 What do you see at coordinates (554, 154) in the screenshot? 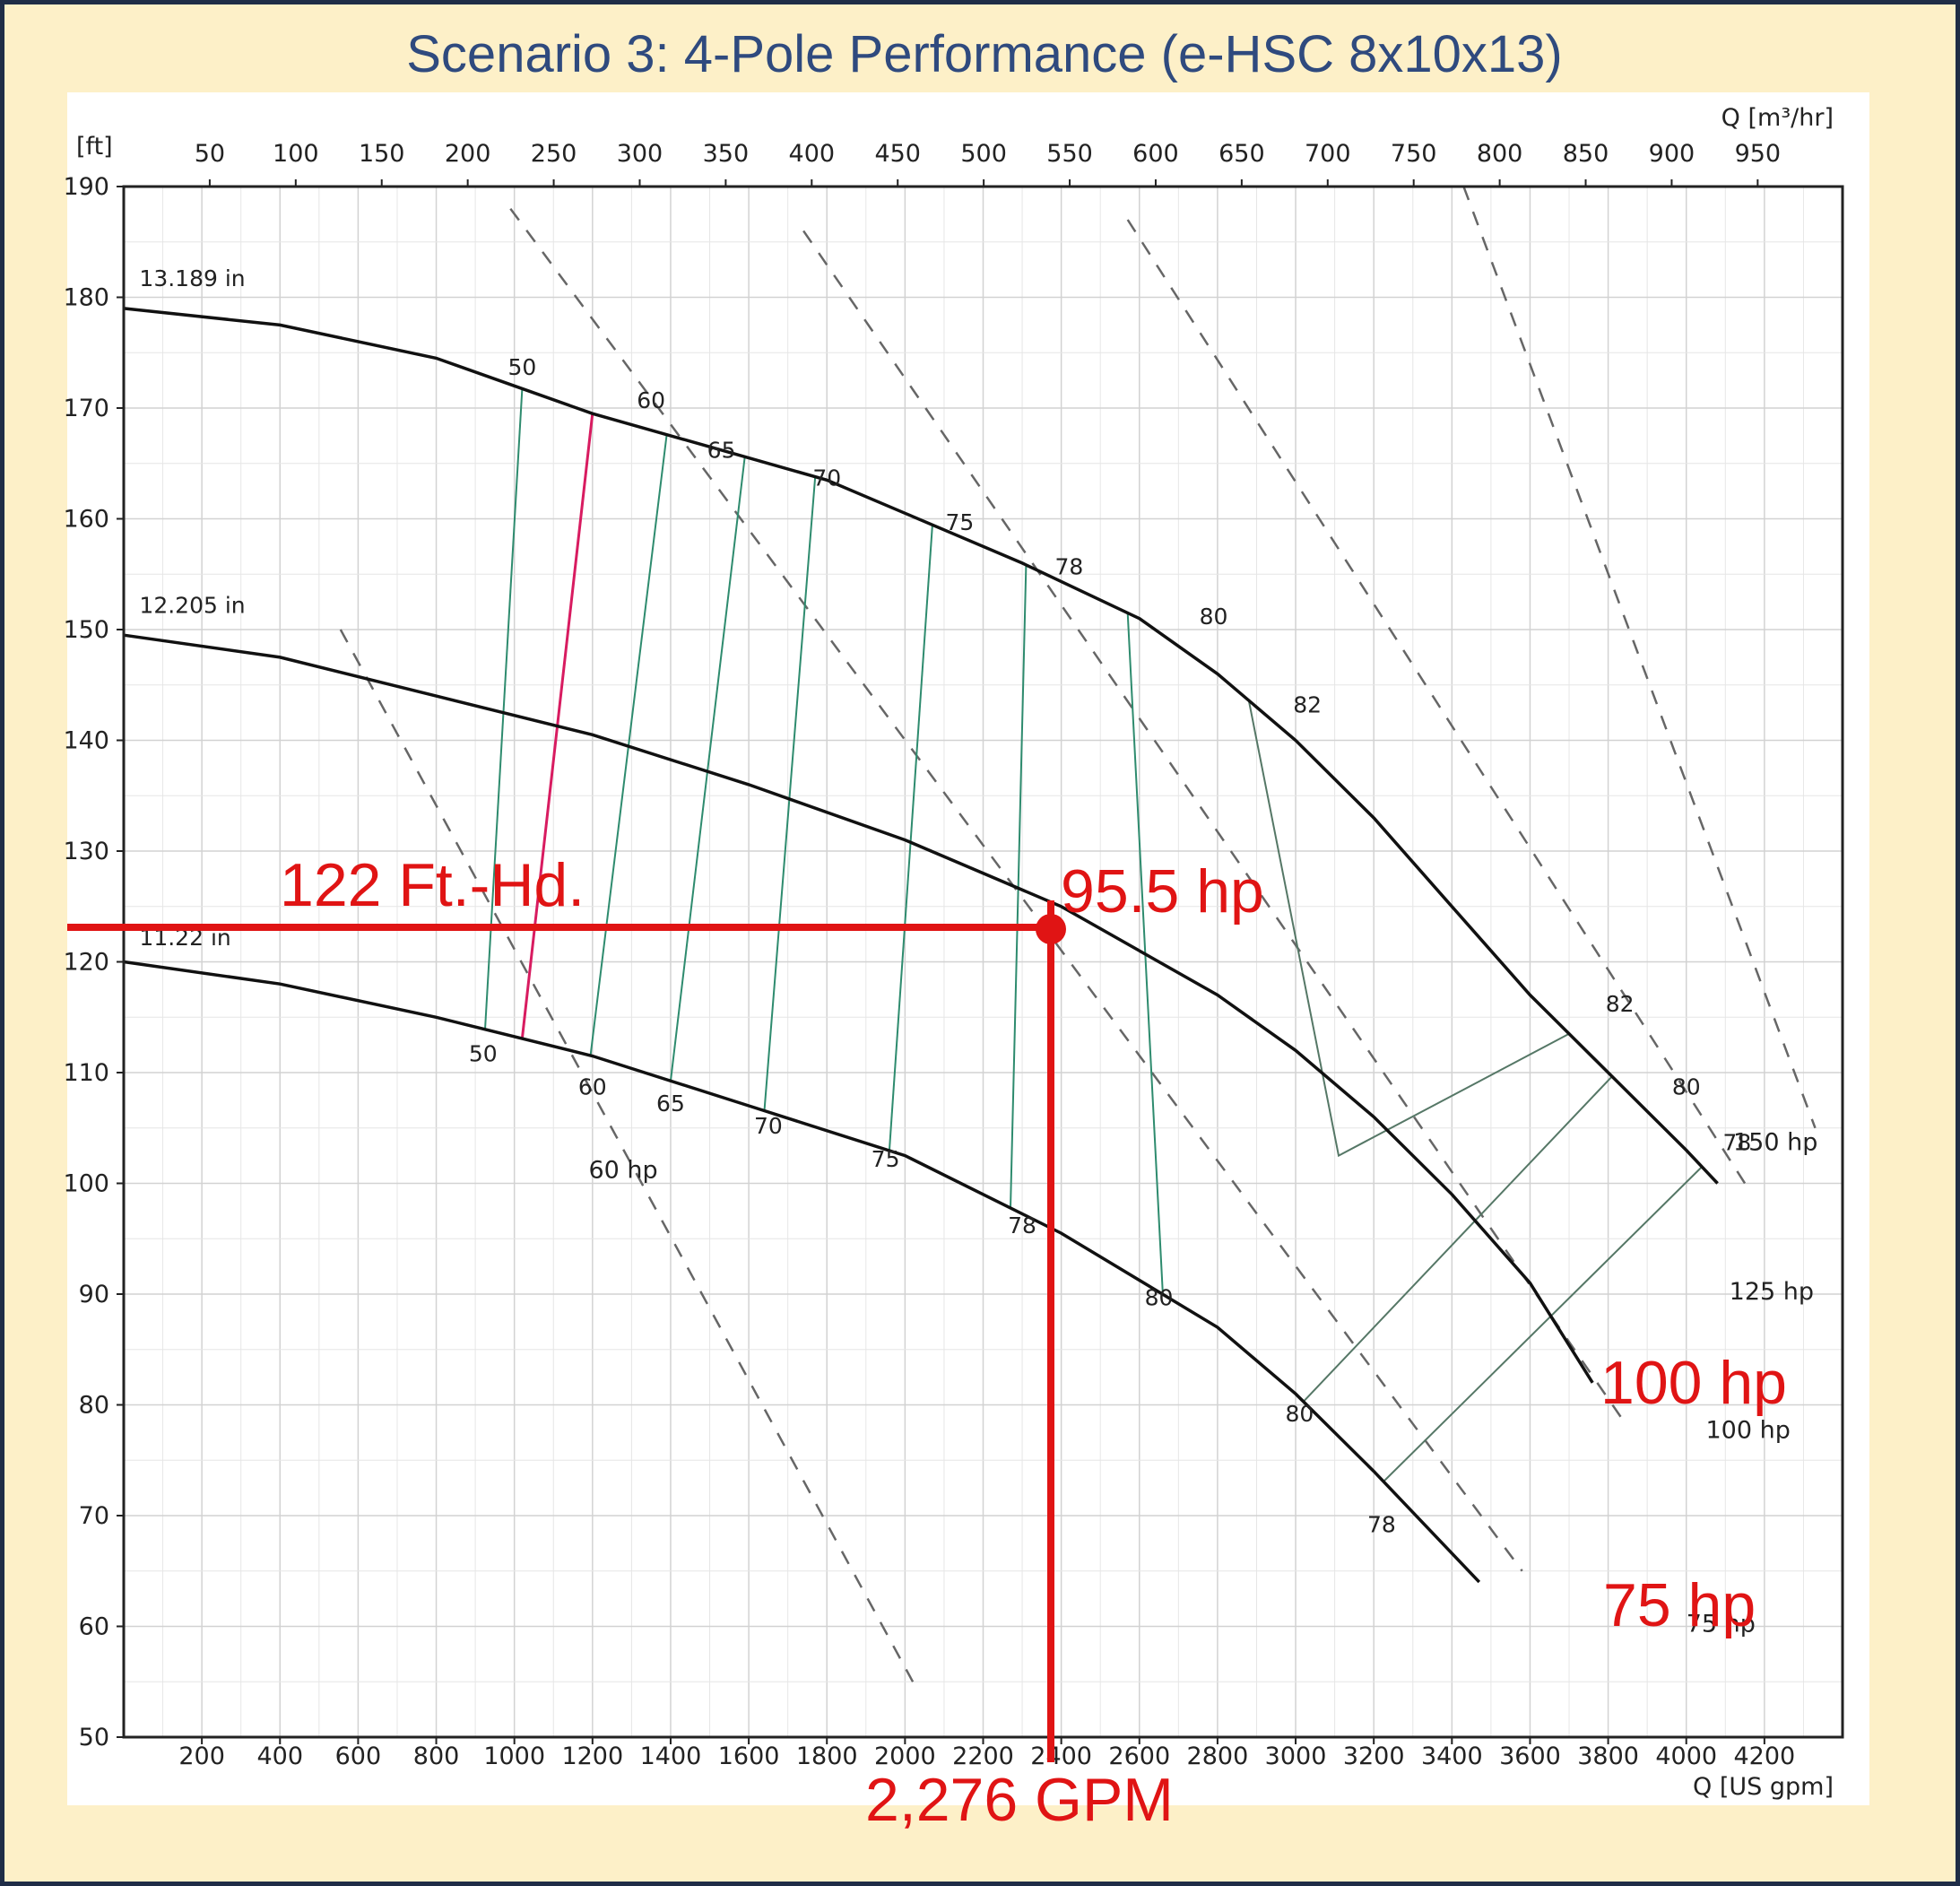
I see `x-top-tick-label: 250` at bounding box center [554, 154].